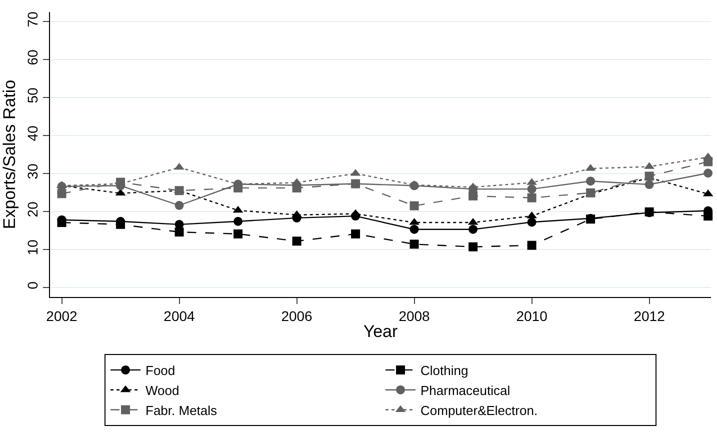 This screenshot has width=717, height=432. Describe the element at coordinates (479, 410) in the screenshot. I see `legend-label: Computer&Electron.` at that location.